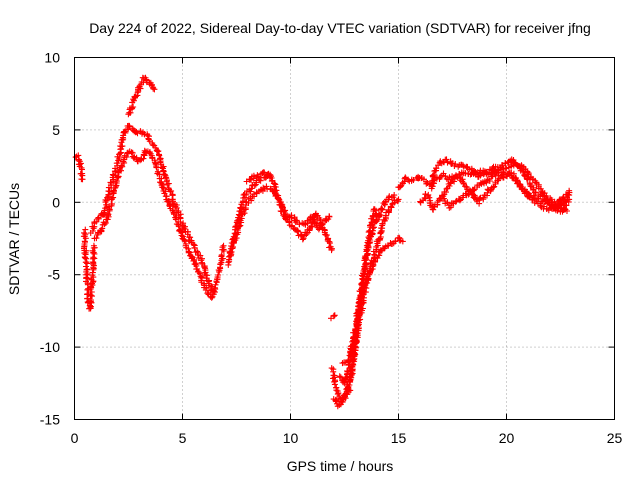 This screenshot has width=640, height=480. I want to click on x-tick-label: 20, so click(507, 438).